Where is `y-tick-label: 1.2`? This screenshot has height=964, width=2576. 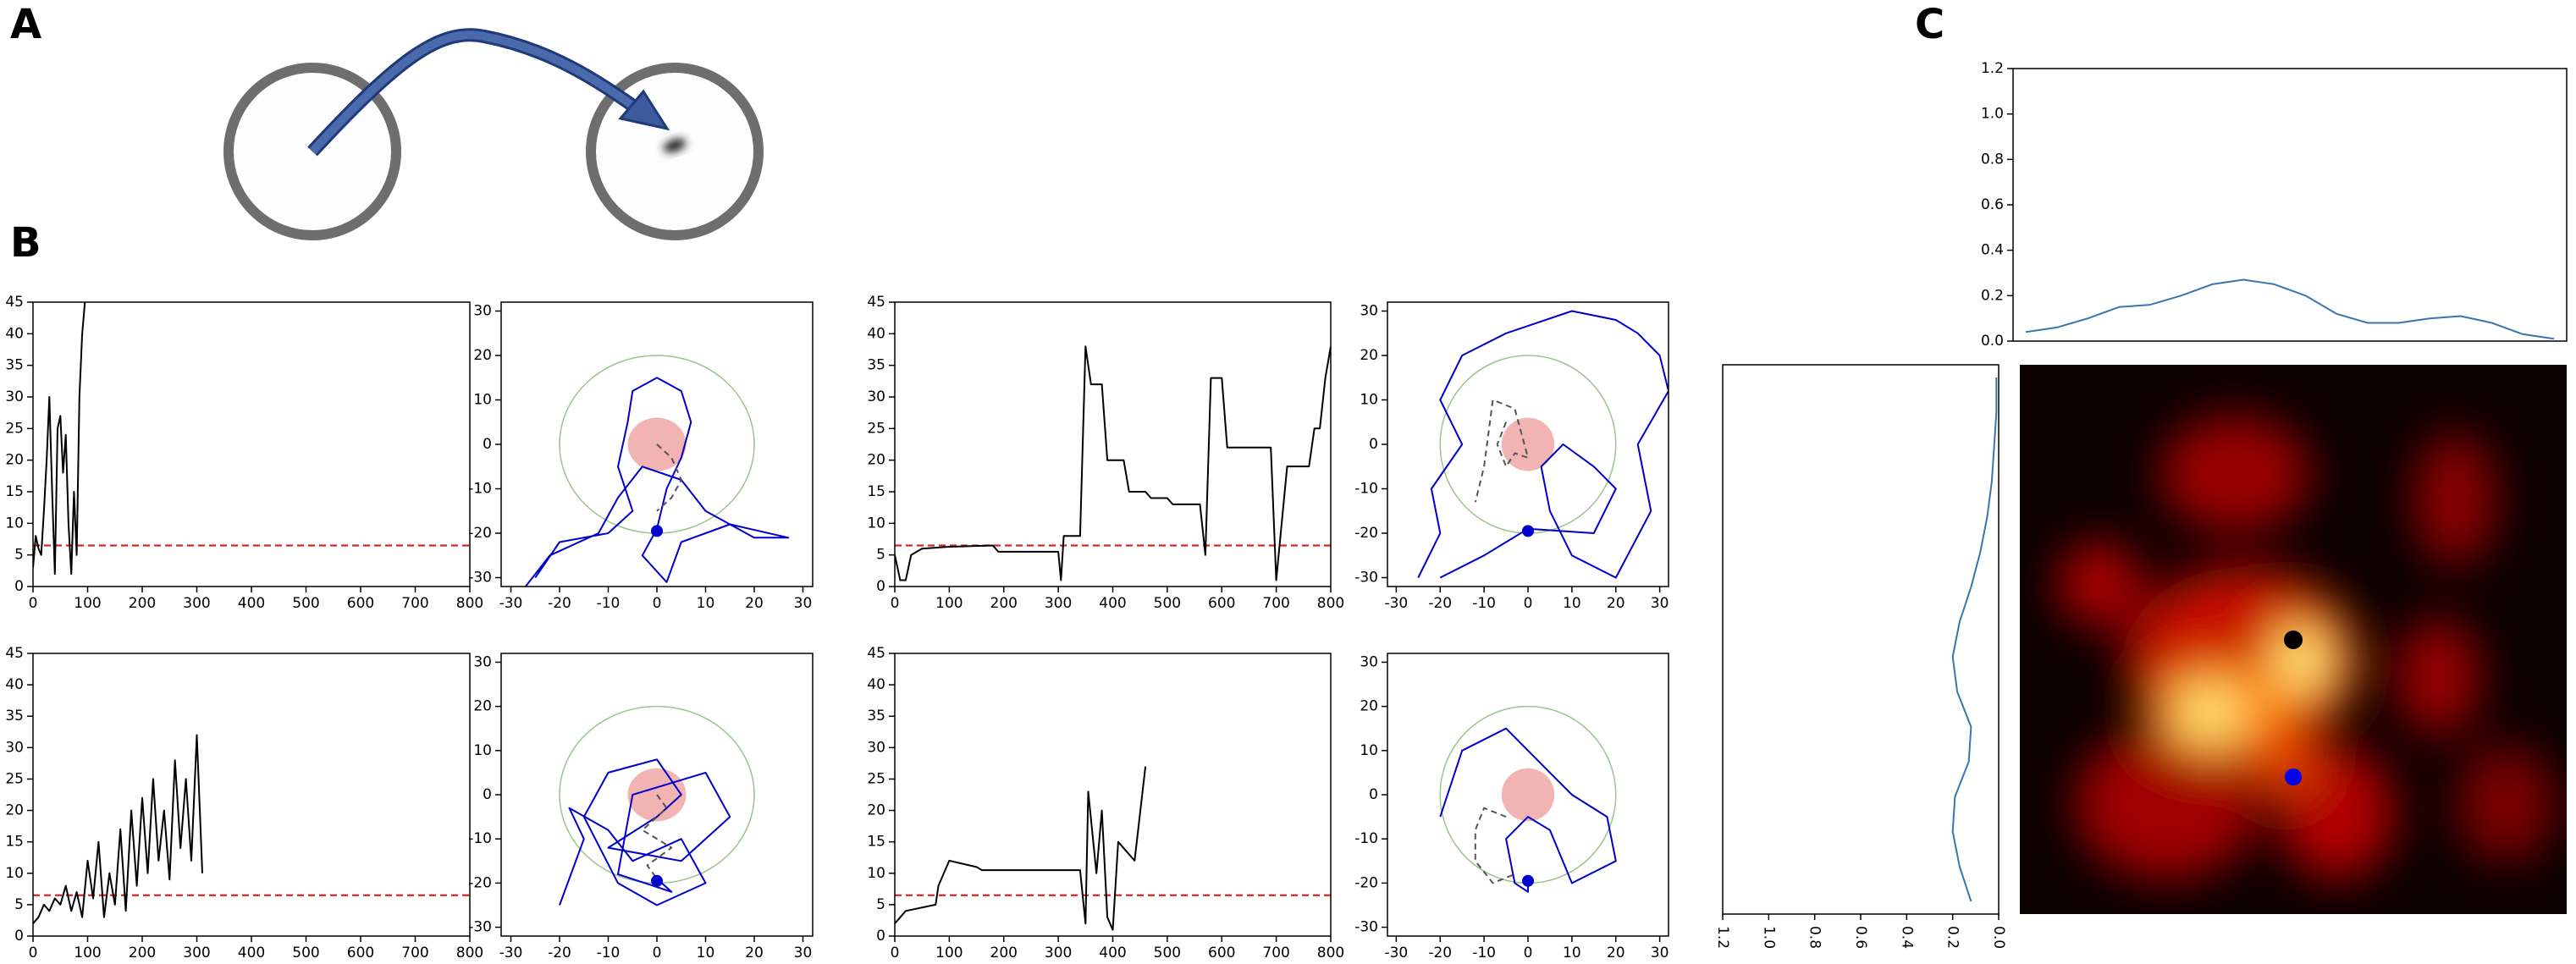 y-tick-label: 1.2 is located at coordinates (1992, 68).